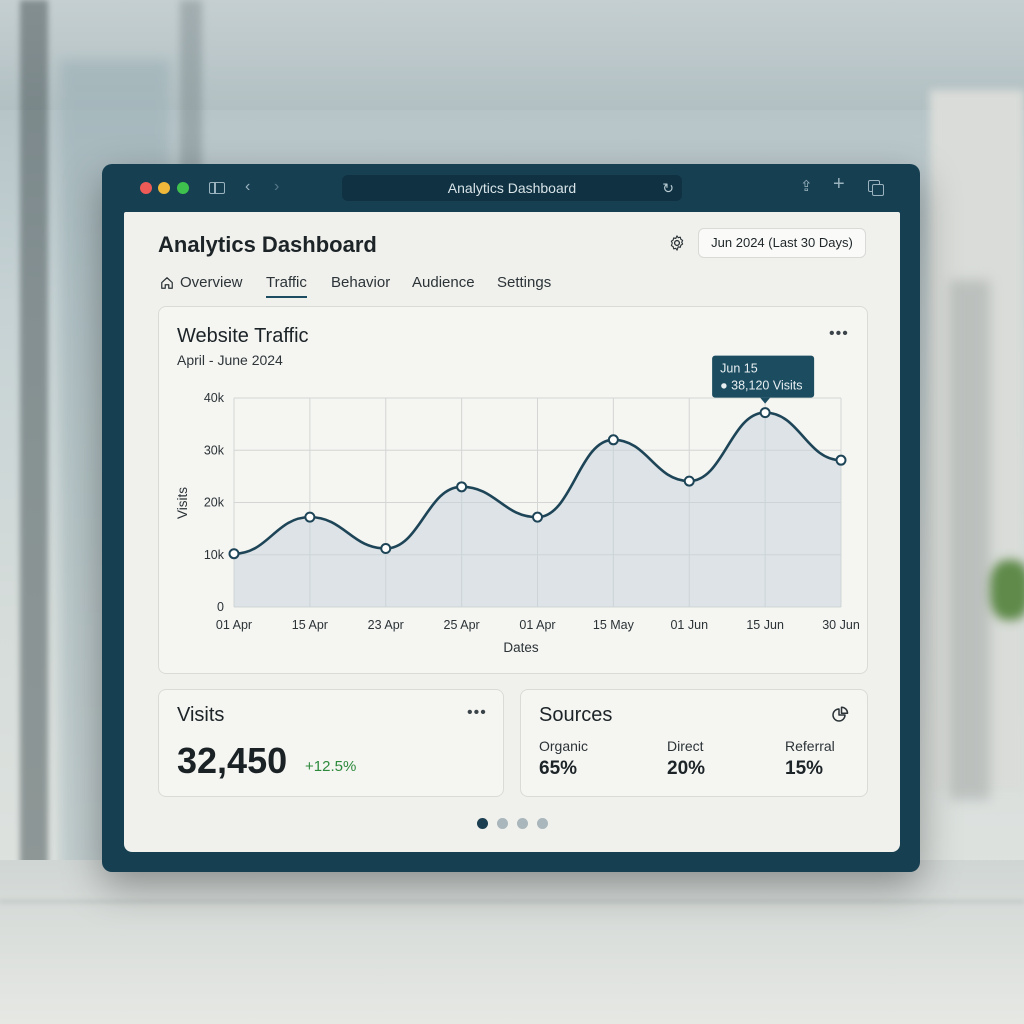 The image size is (1024, 1024). Describe the element at coordinates (248, 186) in the screenshot. I see `back-icon: ‹` at that location.